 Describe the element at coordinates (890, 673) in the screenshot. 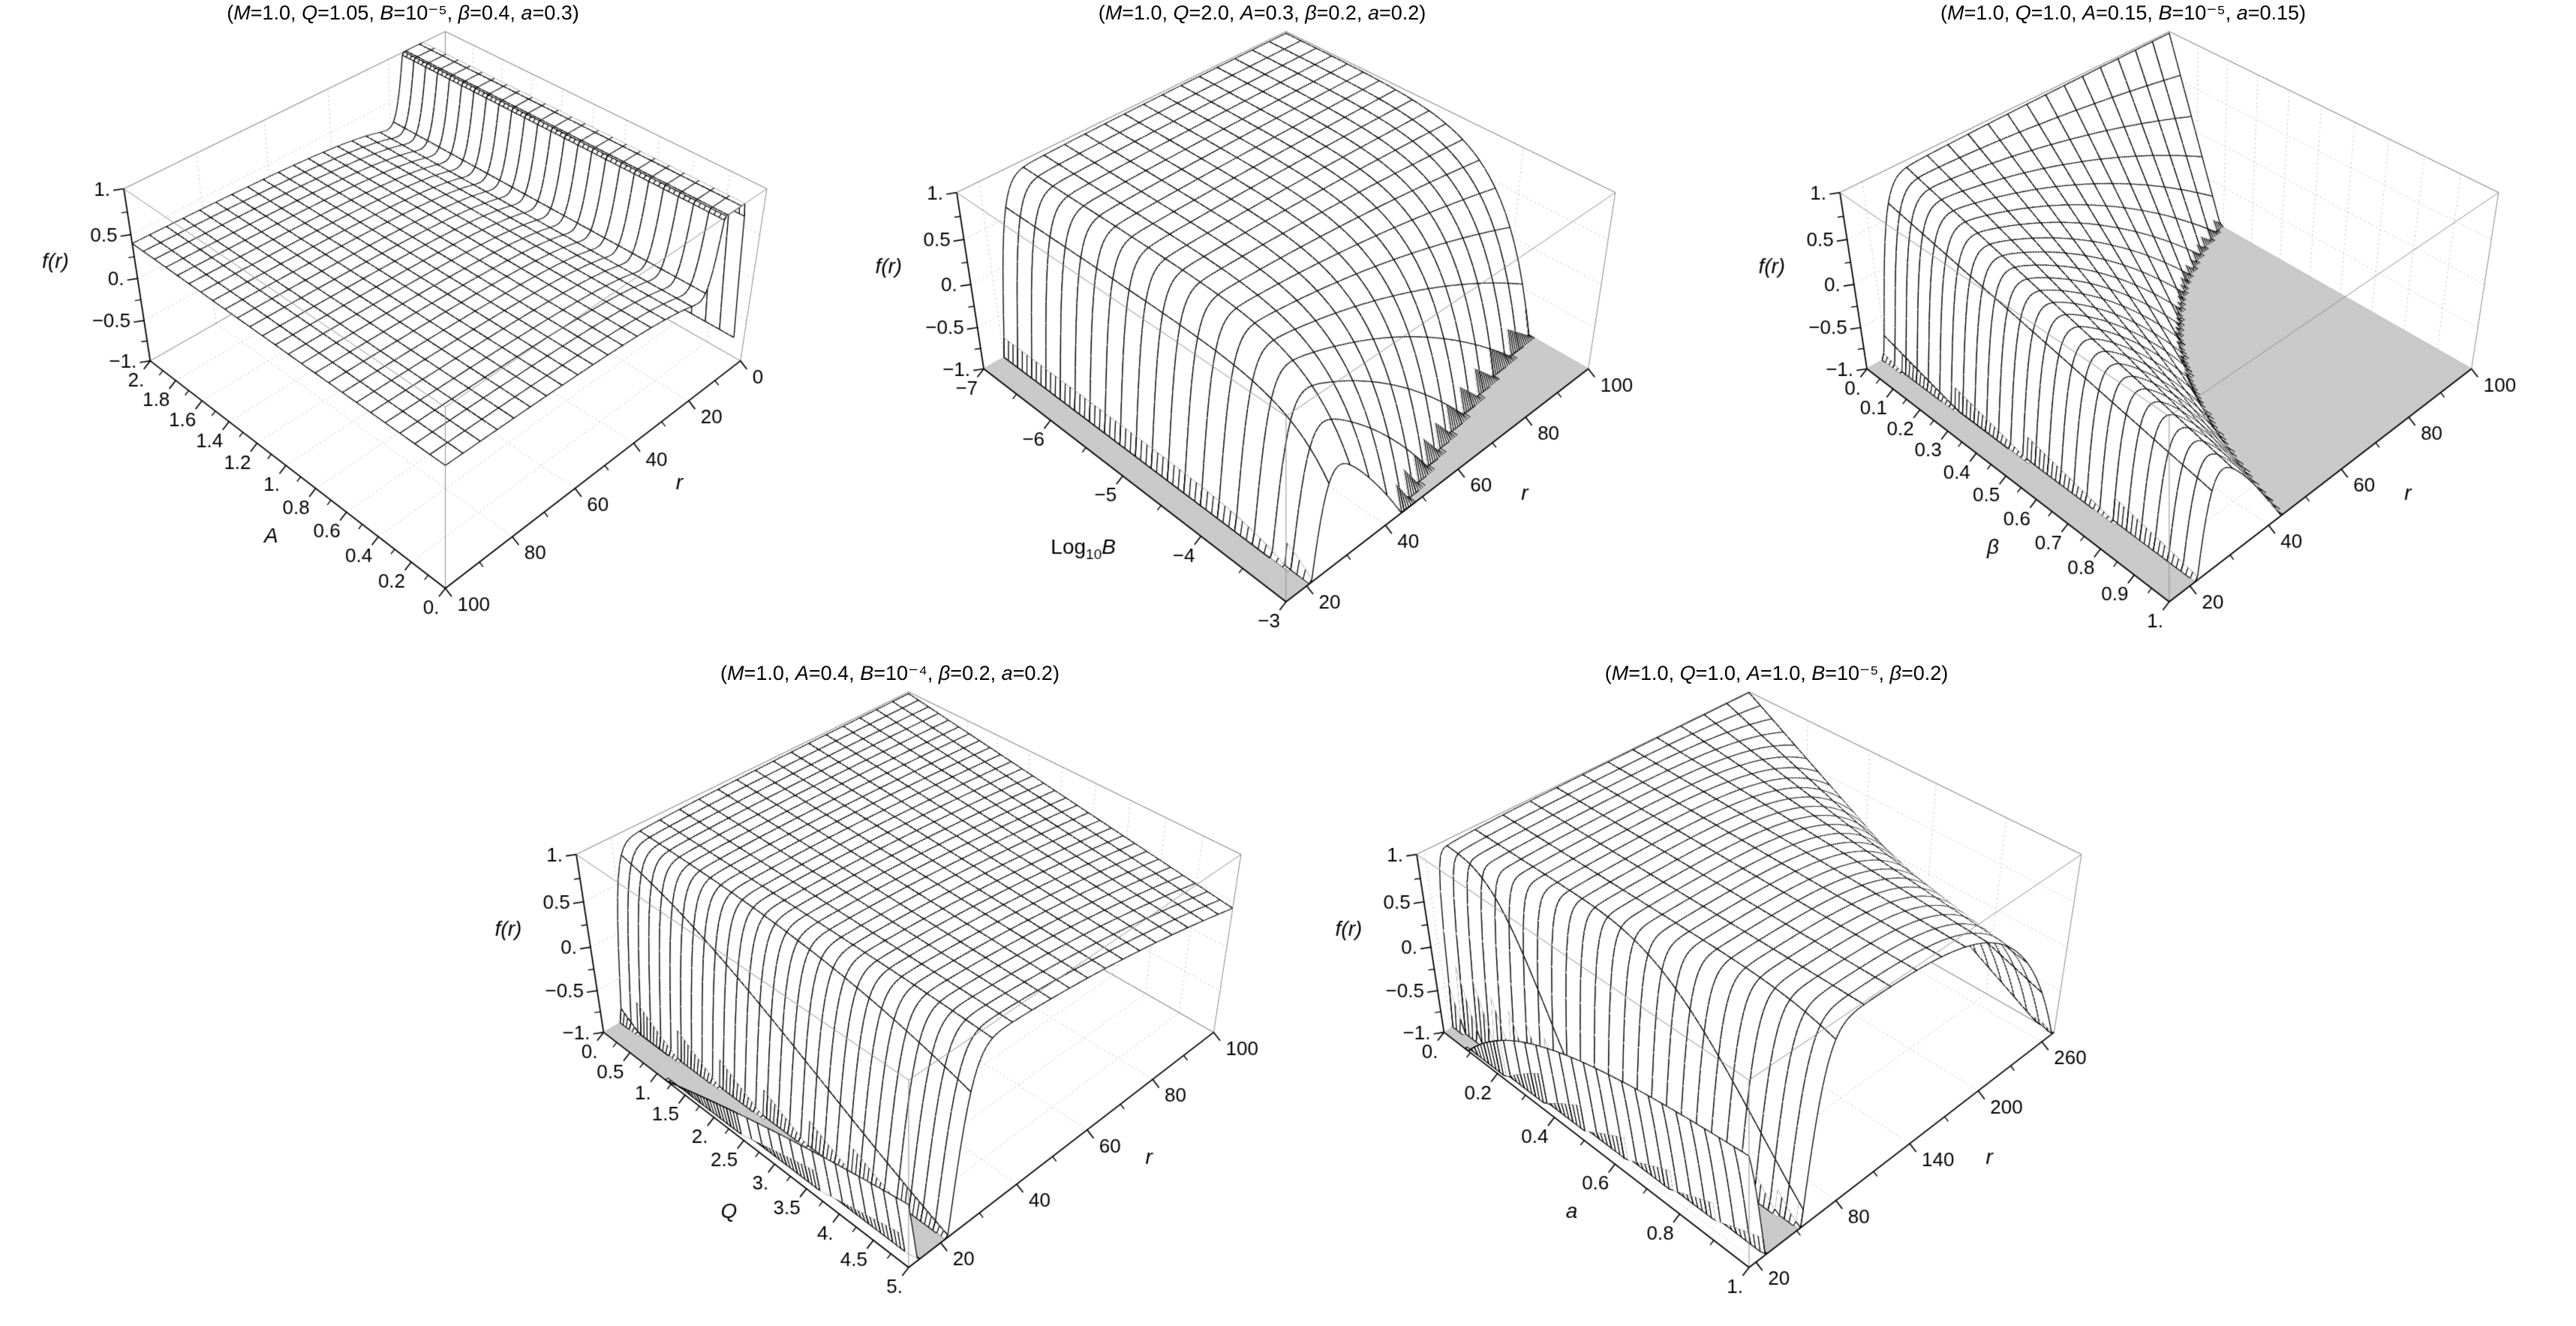

I see `panel-4-title: (M=1.0, A=0.4, B=10⁻⁴, β=0.2, a=0.2)` at that location.